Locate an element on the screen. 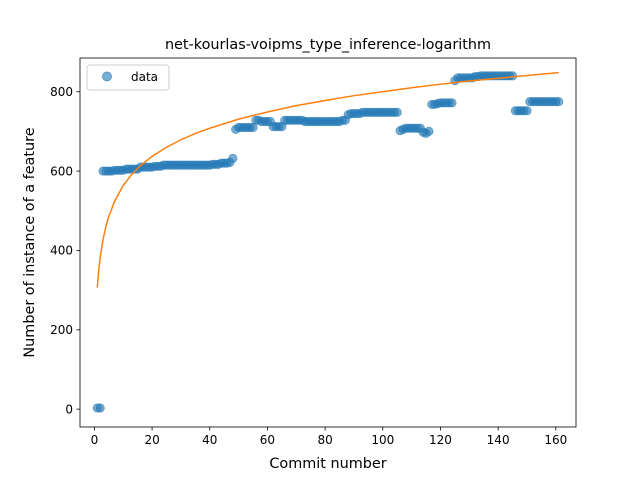 This screenshot has height=480, width=640. y-axis-label: Number of instance of a feature is located at coordinates (30, 242).